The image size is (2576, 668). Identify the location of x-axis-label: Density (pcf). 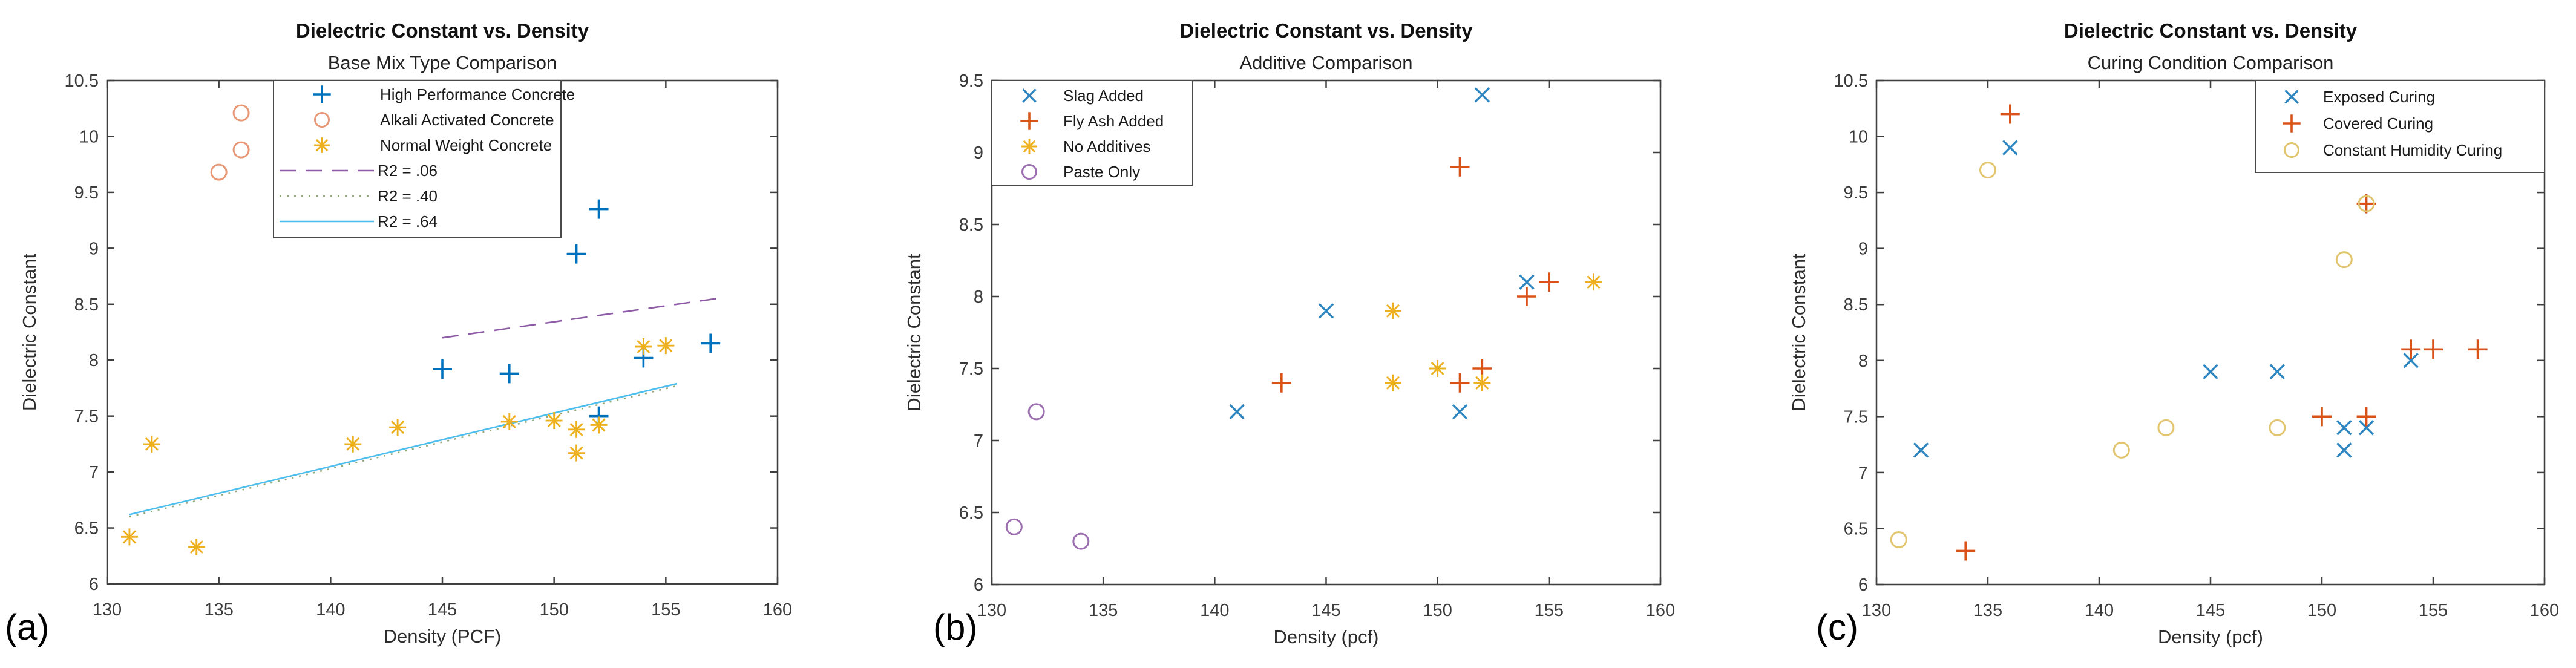
(2210, 636).